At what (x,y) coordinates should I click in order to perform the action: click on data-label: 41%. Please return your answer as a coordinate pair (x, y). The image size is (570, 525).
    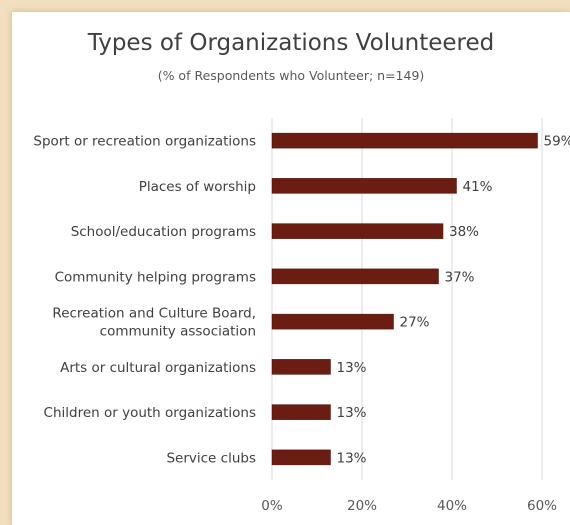
    Looking at the image, I should click on (478, 187).